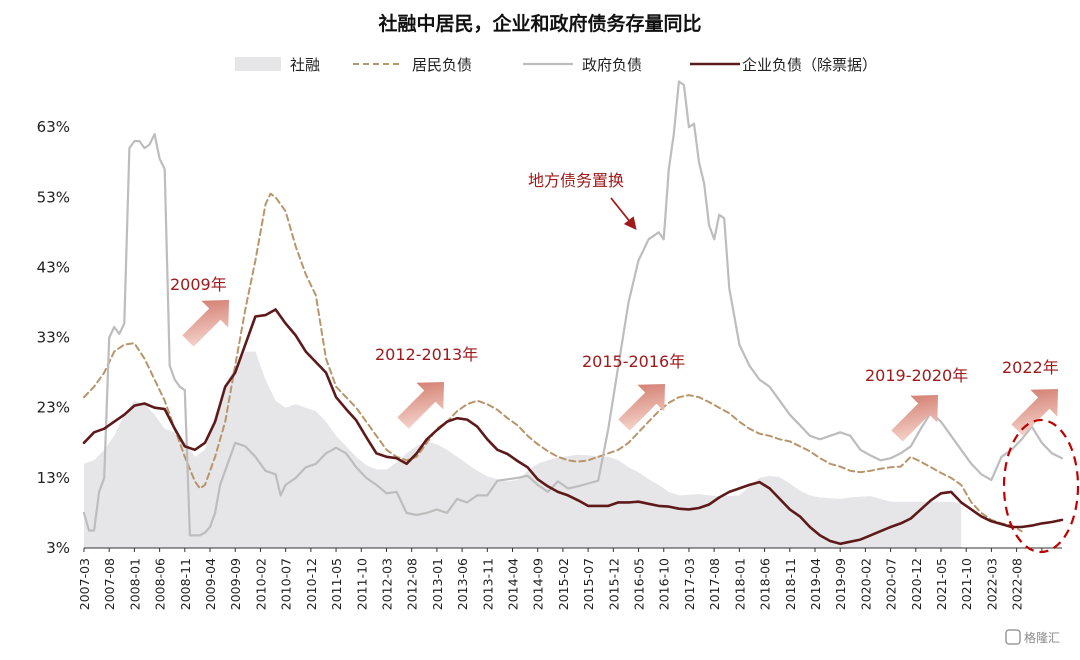 The image size is (1080, 660). Describe the element at coordinates (642, 407) in the screenshot. I see `trend-arrow-2015-2016` at that location.